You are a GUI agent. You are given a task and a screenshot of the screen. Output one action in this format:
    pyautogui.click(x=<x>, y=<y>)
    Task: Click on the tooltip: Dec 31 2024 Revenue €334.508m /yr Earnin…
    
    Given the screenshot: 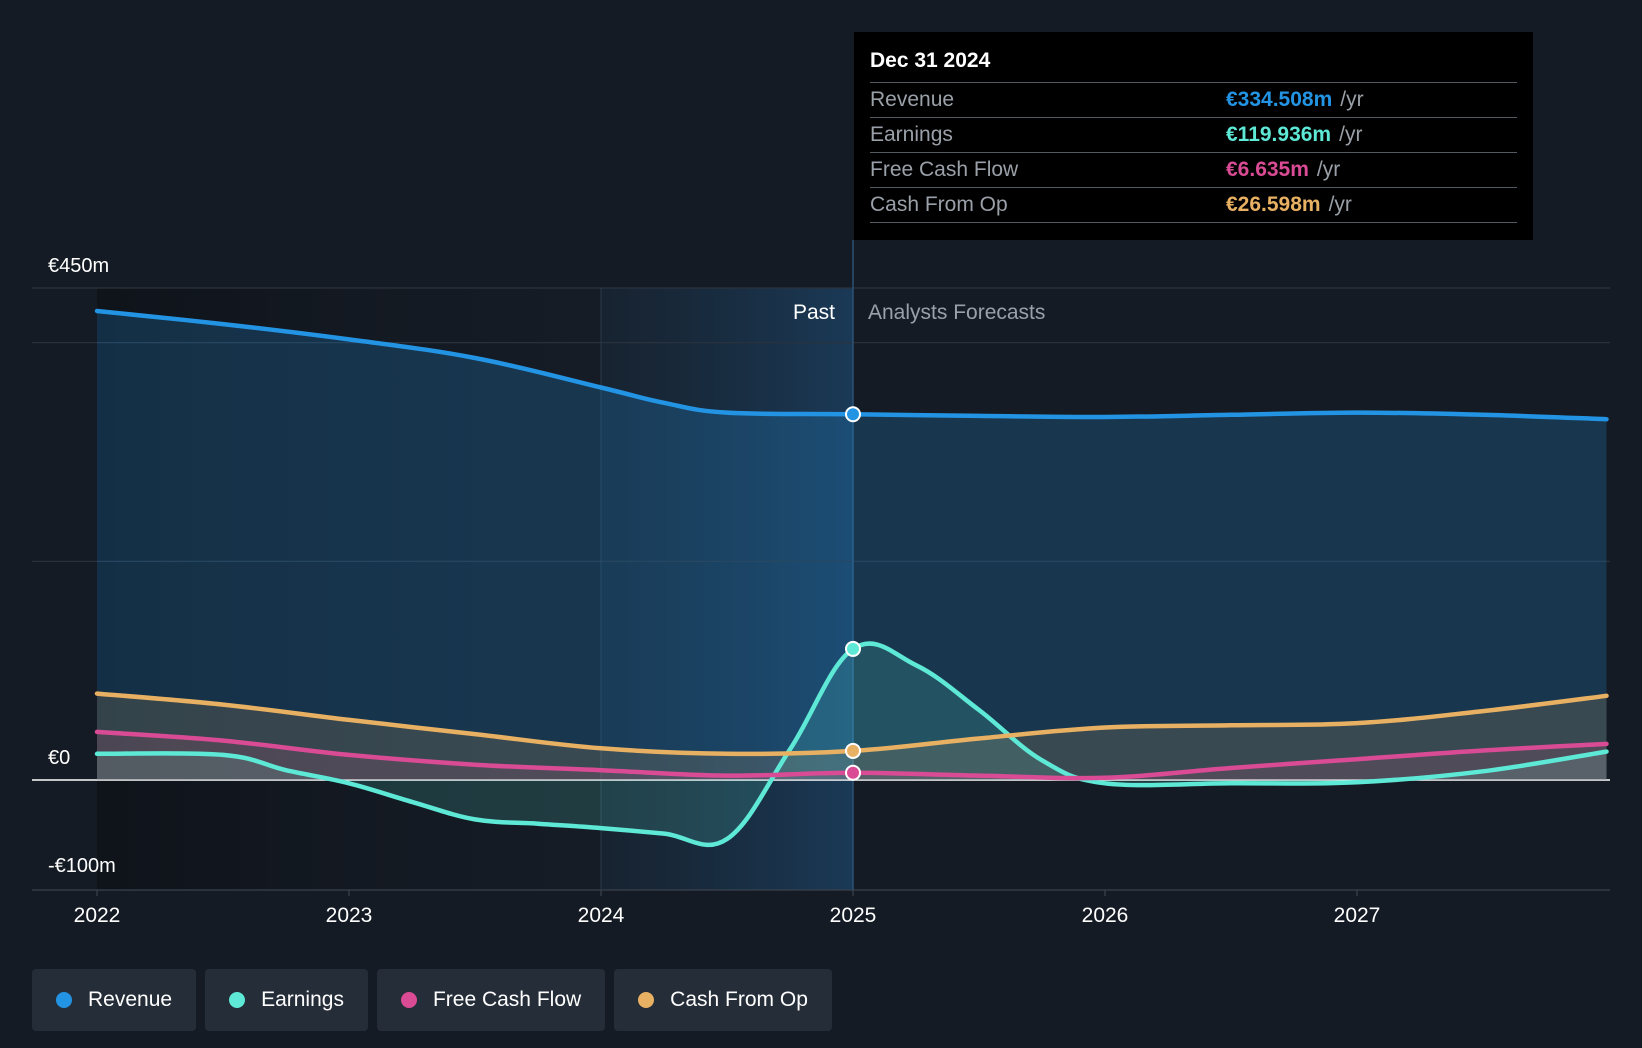 What is the action you would take?
    pyautogui.click(x=1193, y=136)
    